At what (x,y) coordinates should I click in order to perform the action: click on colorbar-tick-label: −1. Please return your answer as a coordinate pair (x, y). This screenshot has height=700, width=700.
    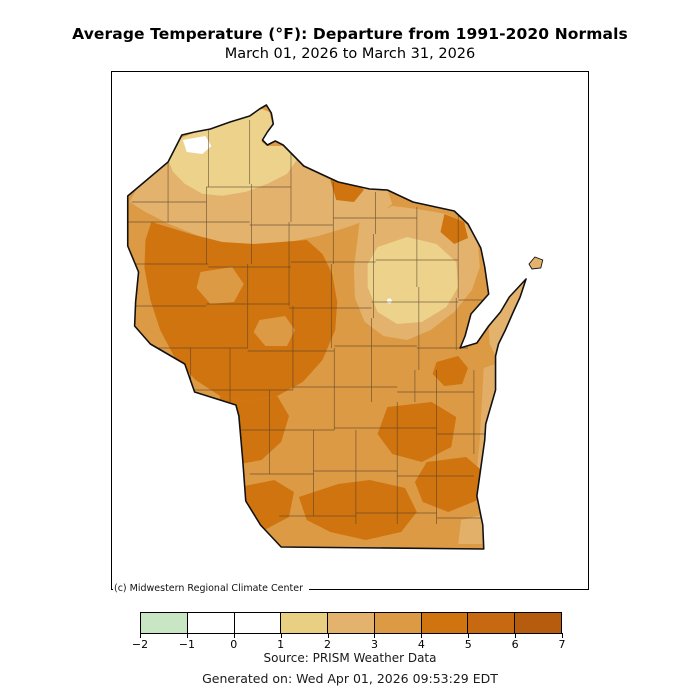
    Looking at the image, I should click on (186, 644).